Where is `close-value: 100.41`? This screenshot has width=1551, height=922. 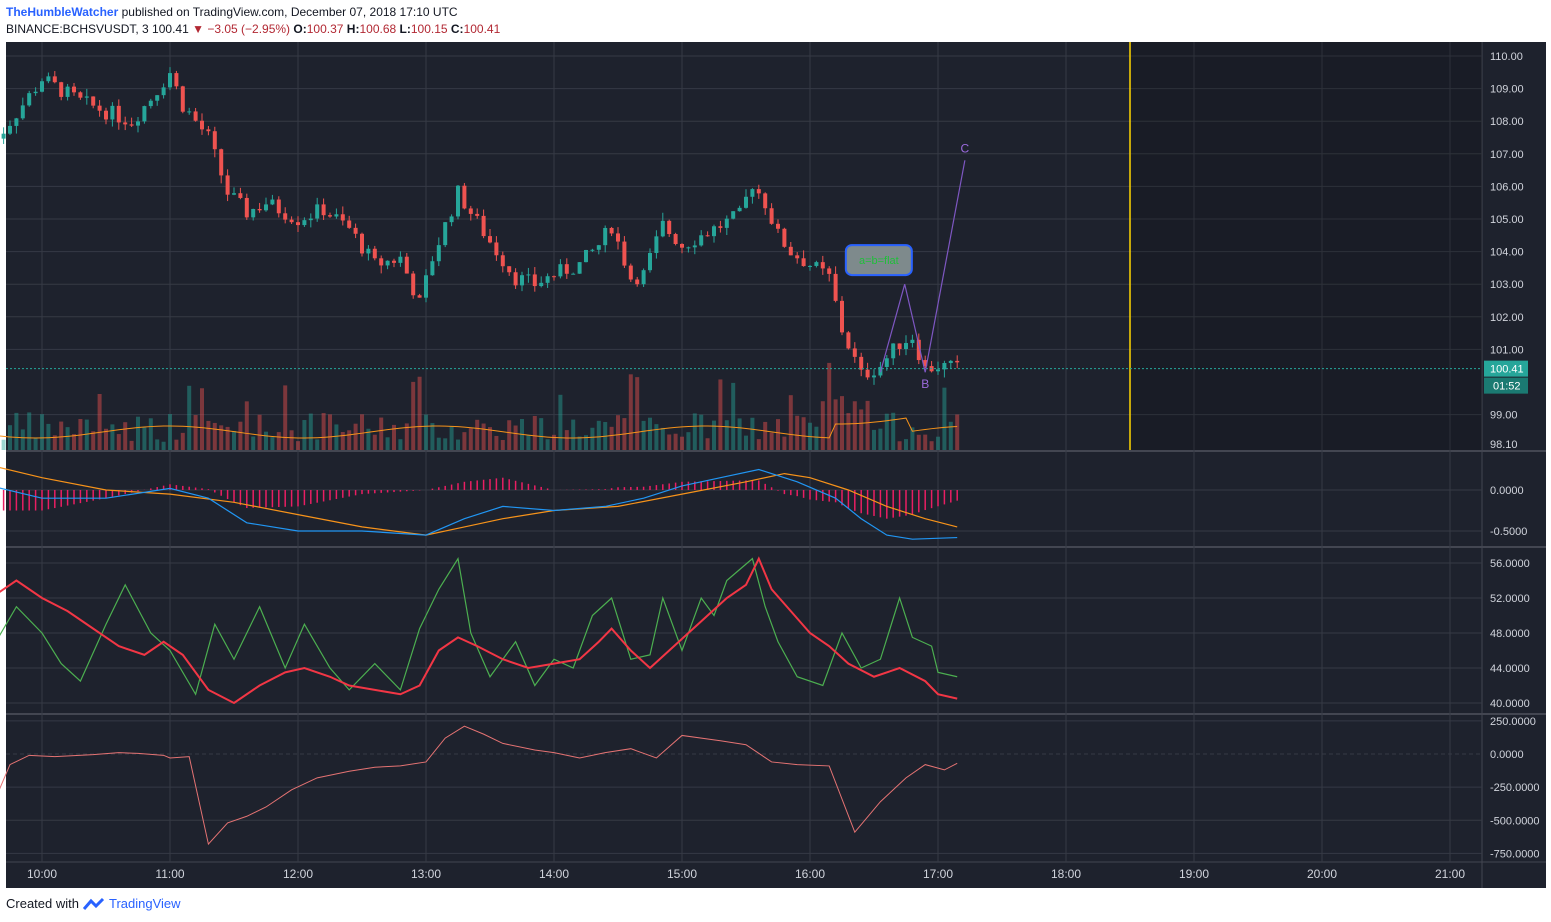
close-value: 100.41 is located at coordinates (482, 29).